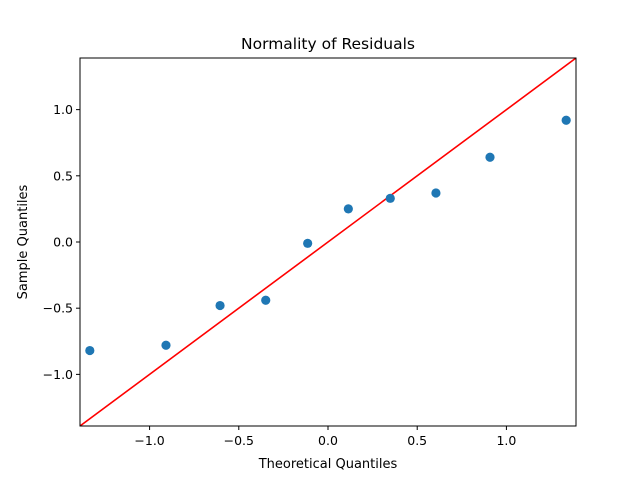 The height and width of the screenshot is (480, 640). Describe the element at coordinates (63, 175) in the screenshot. I see `y-tick-label: 0.5` at that location.